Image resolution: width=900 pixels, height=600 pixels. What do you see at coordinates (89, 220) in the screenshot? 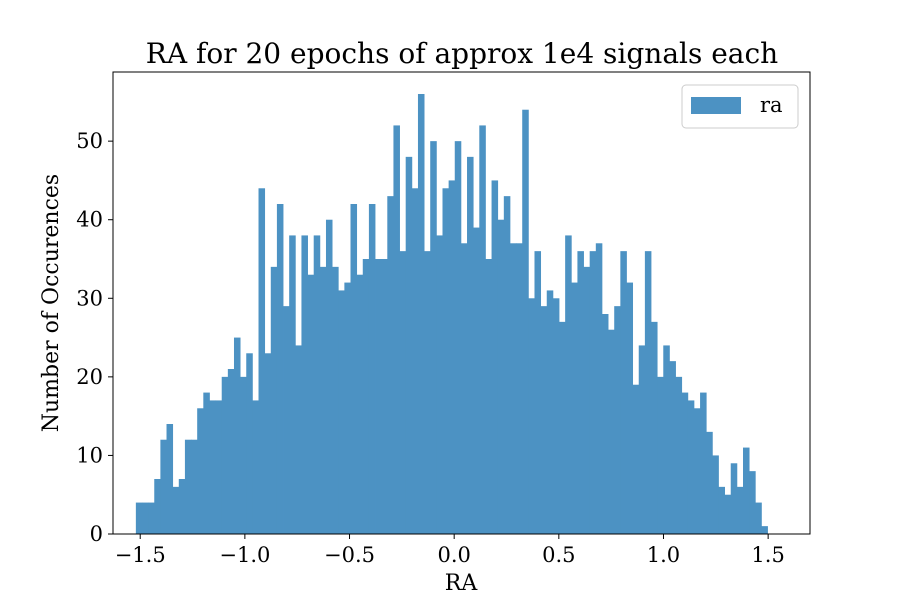
I see `y-tick-label: 40` at bounding box center [89, 220].